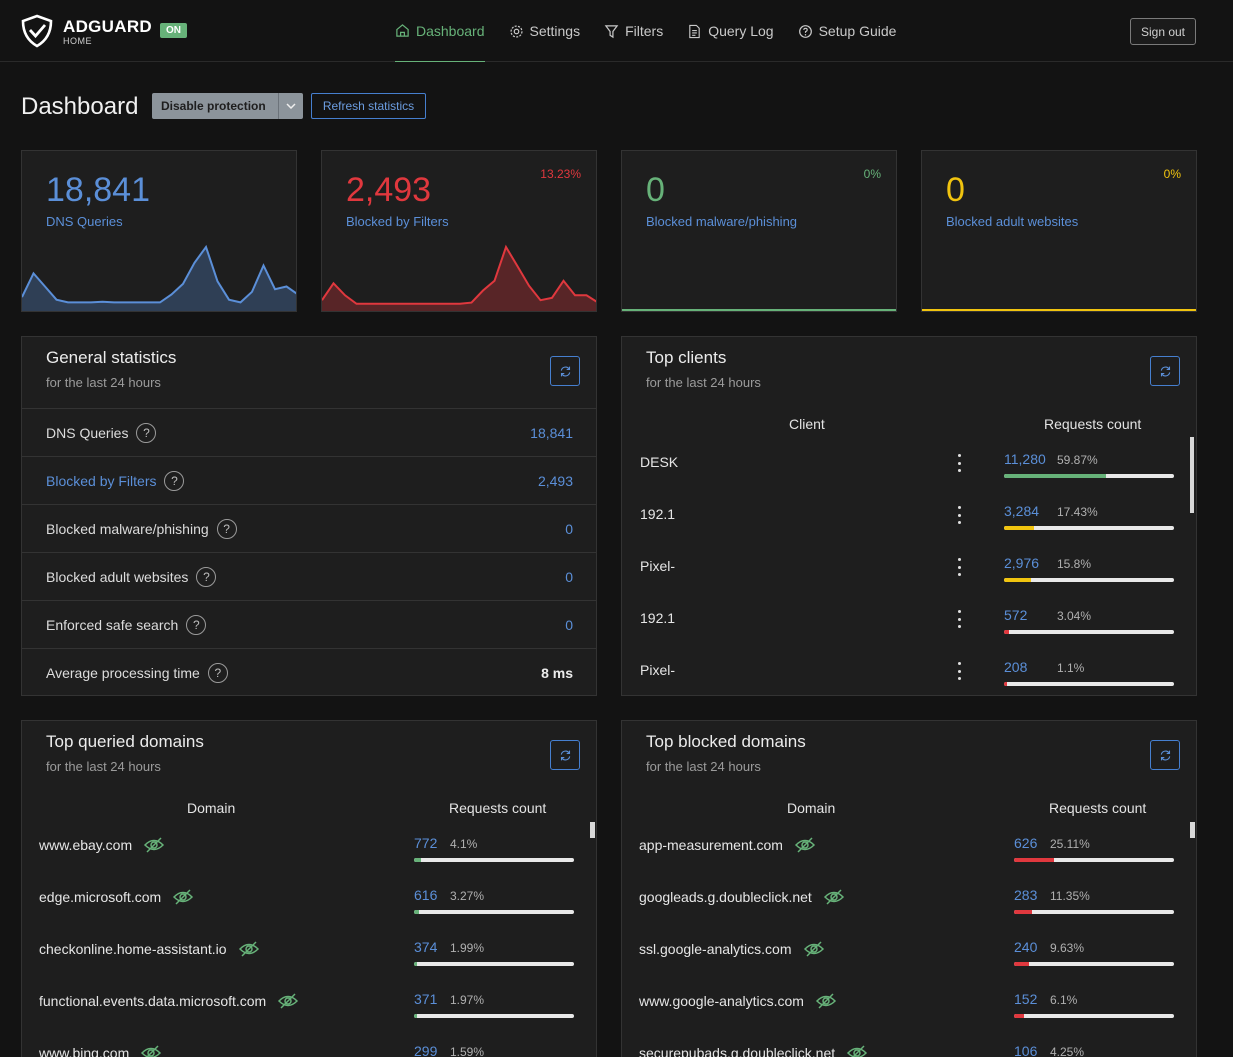 This screenshot has height=1057, width=1233. I want to click on nav-query-log-label: Query Log, so click(741, 31).